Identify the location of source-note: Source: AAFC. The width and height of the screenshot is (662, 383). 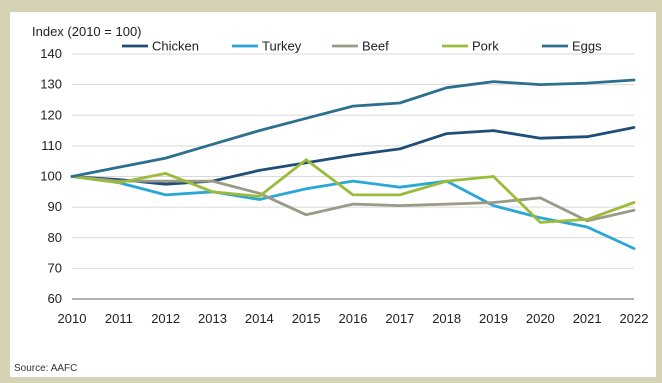
(45, 368).